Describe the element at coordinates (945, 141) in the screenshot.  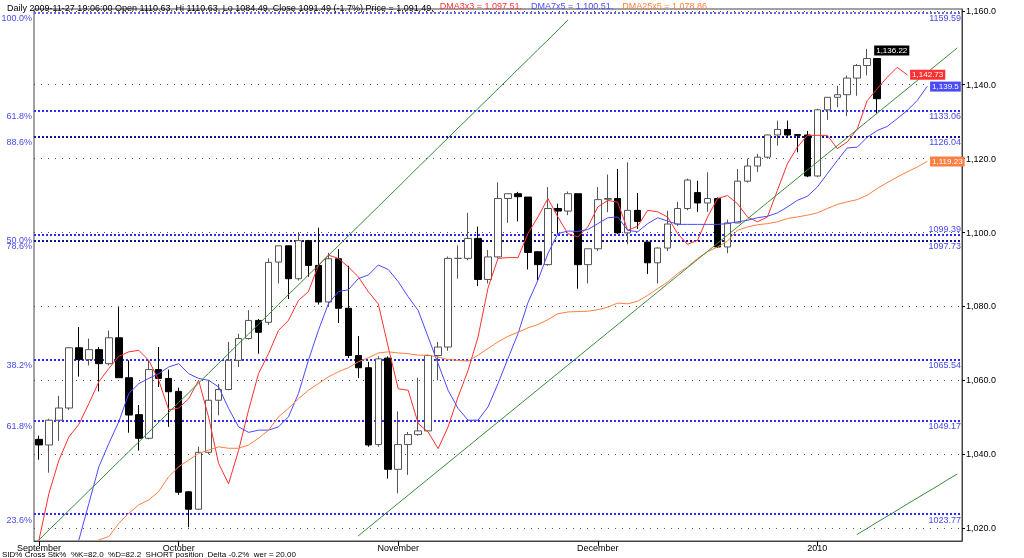
I see `ref-line-label: 1126.04` at that location.